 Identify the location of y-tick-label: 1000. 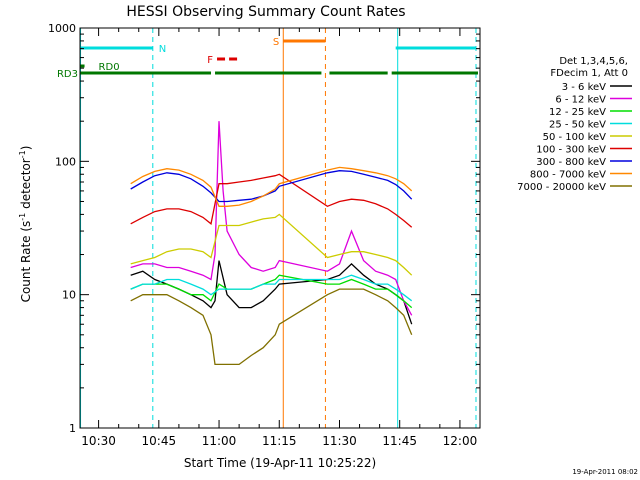
(62, 28).